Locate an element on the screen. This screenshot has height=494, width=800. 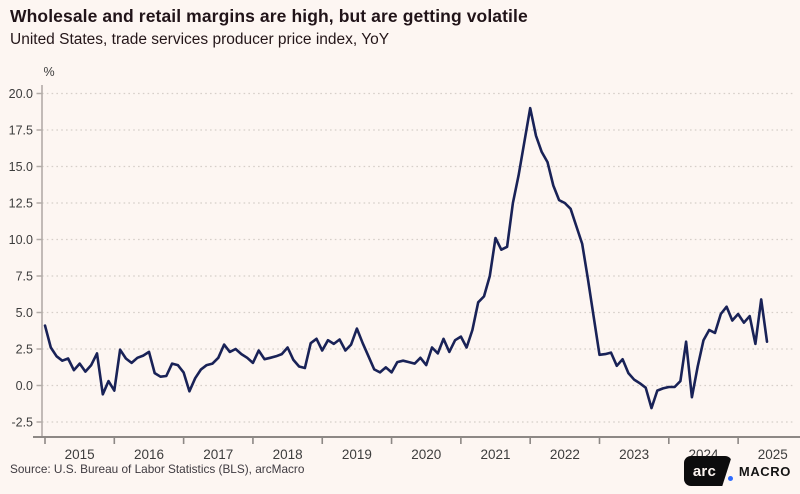
y-tick-label: 17.5 is located at coordinates (21, 131).